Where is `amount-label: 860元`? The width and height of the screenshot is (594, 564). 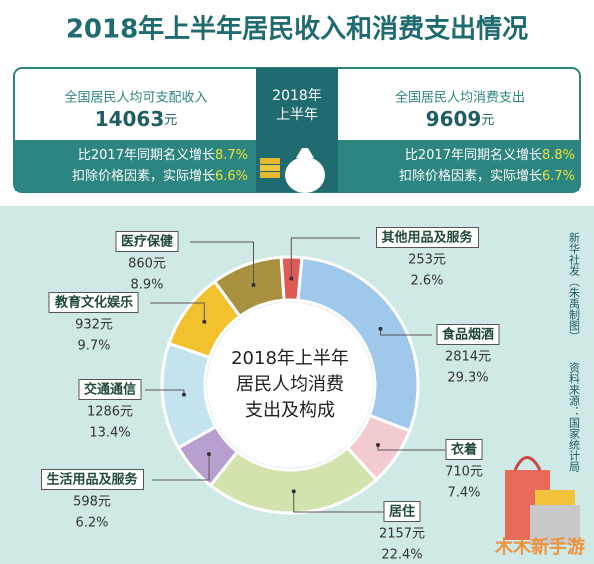
amount-label: 860元 is located at coordinates (147, 264).